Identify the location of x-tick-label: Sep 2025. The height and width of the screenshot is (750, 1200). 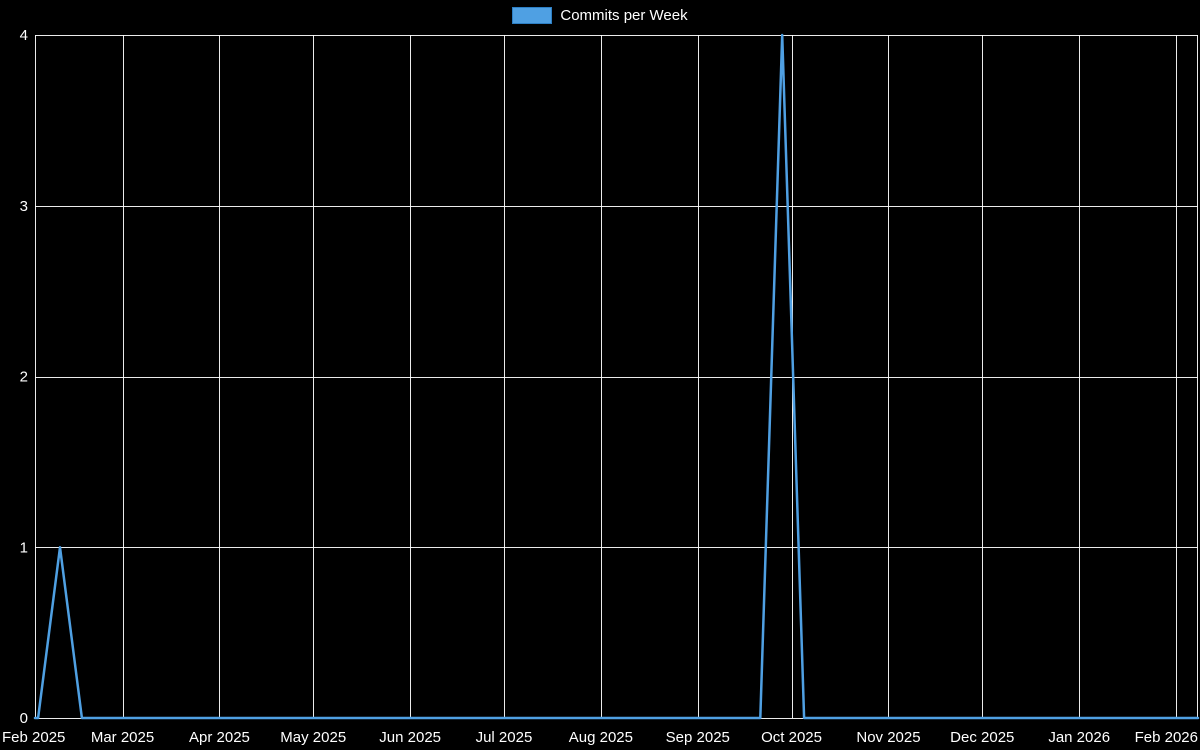
(698, 737).